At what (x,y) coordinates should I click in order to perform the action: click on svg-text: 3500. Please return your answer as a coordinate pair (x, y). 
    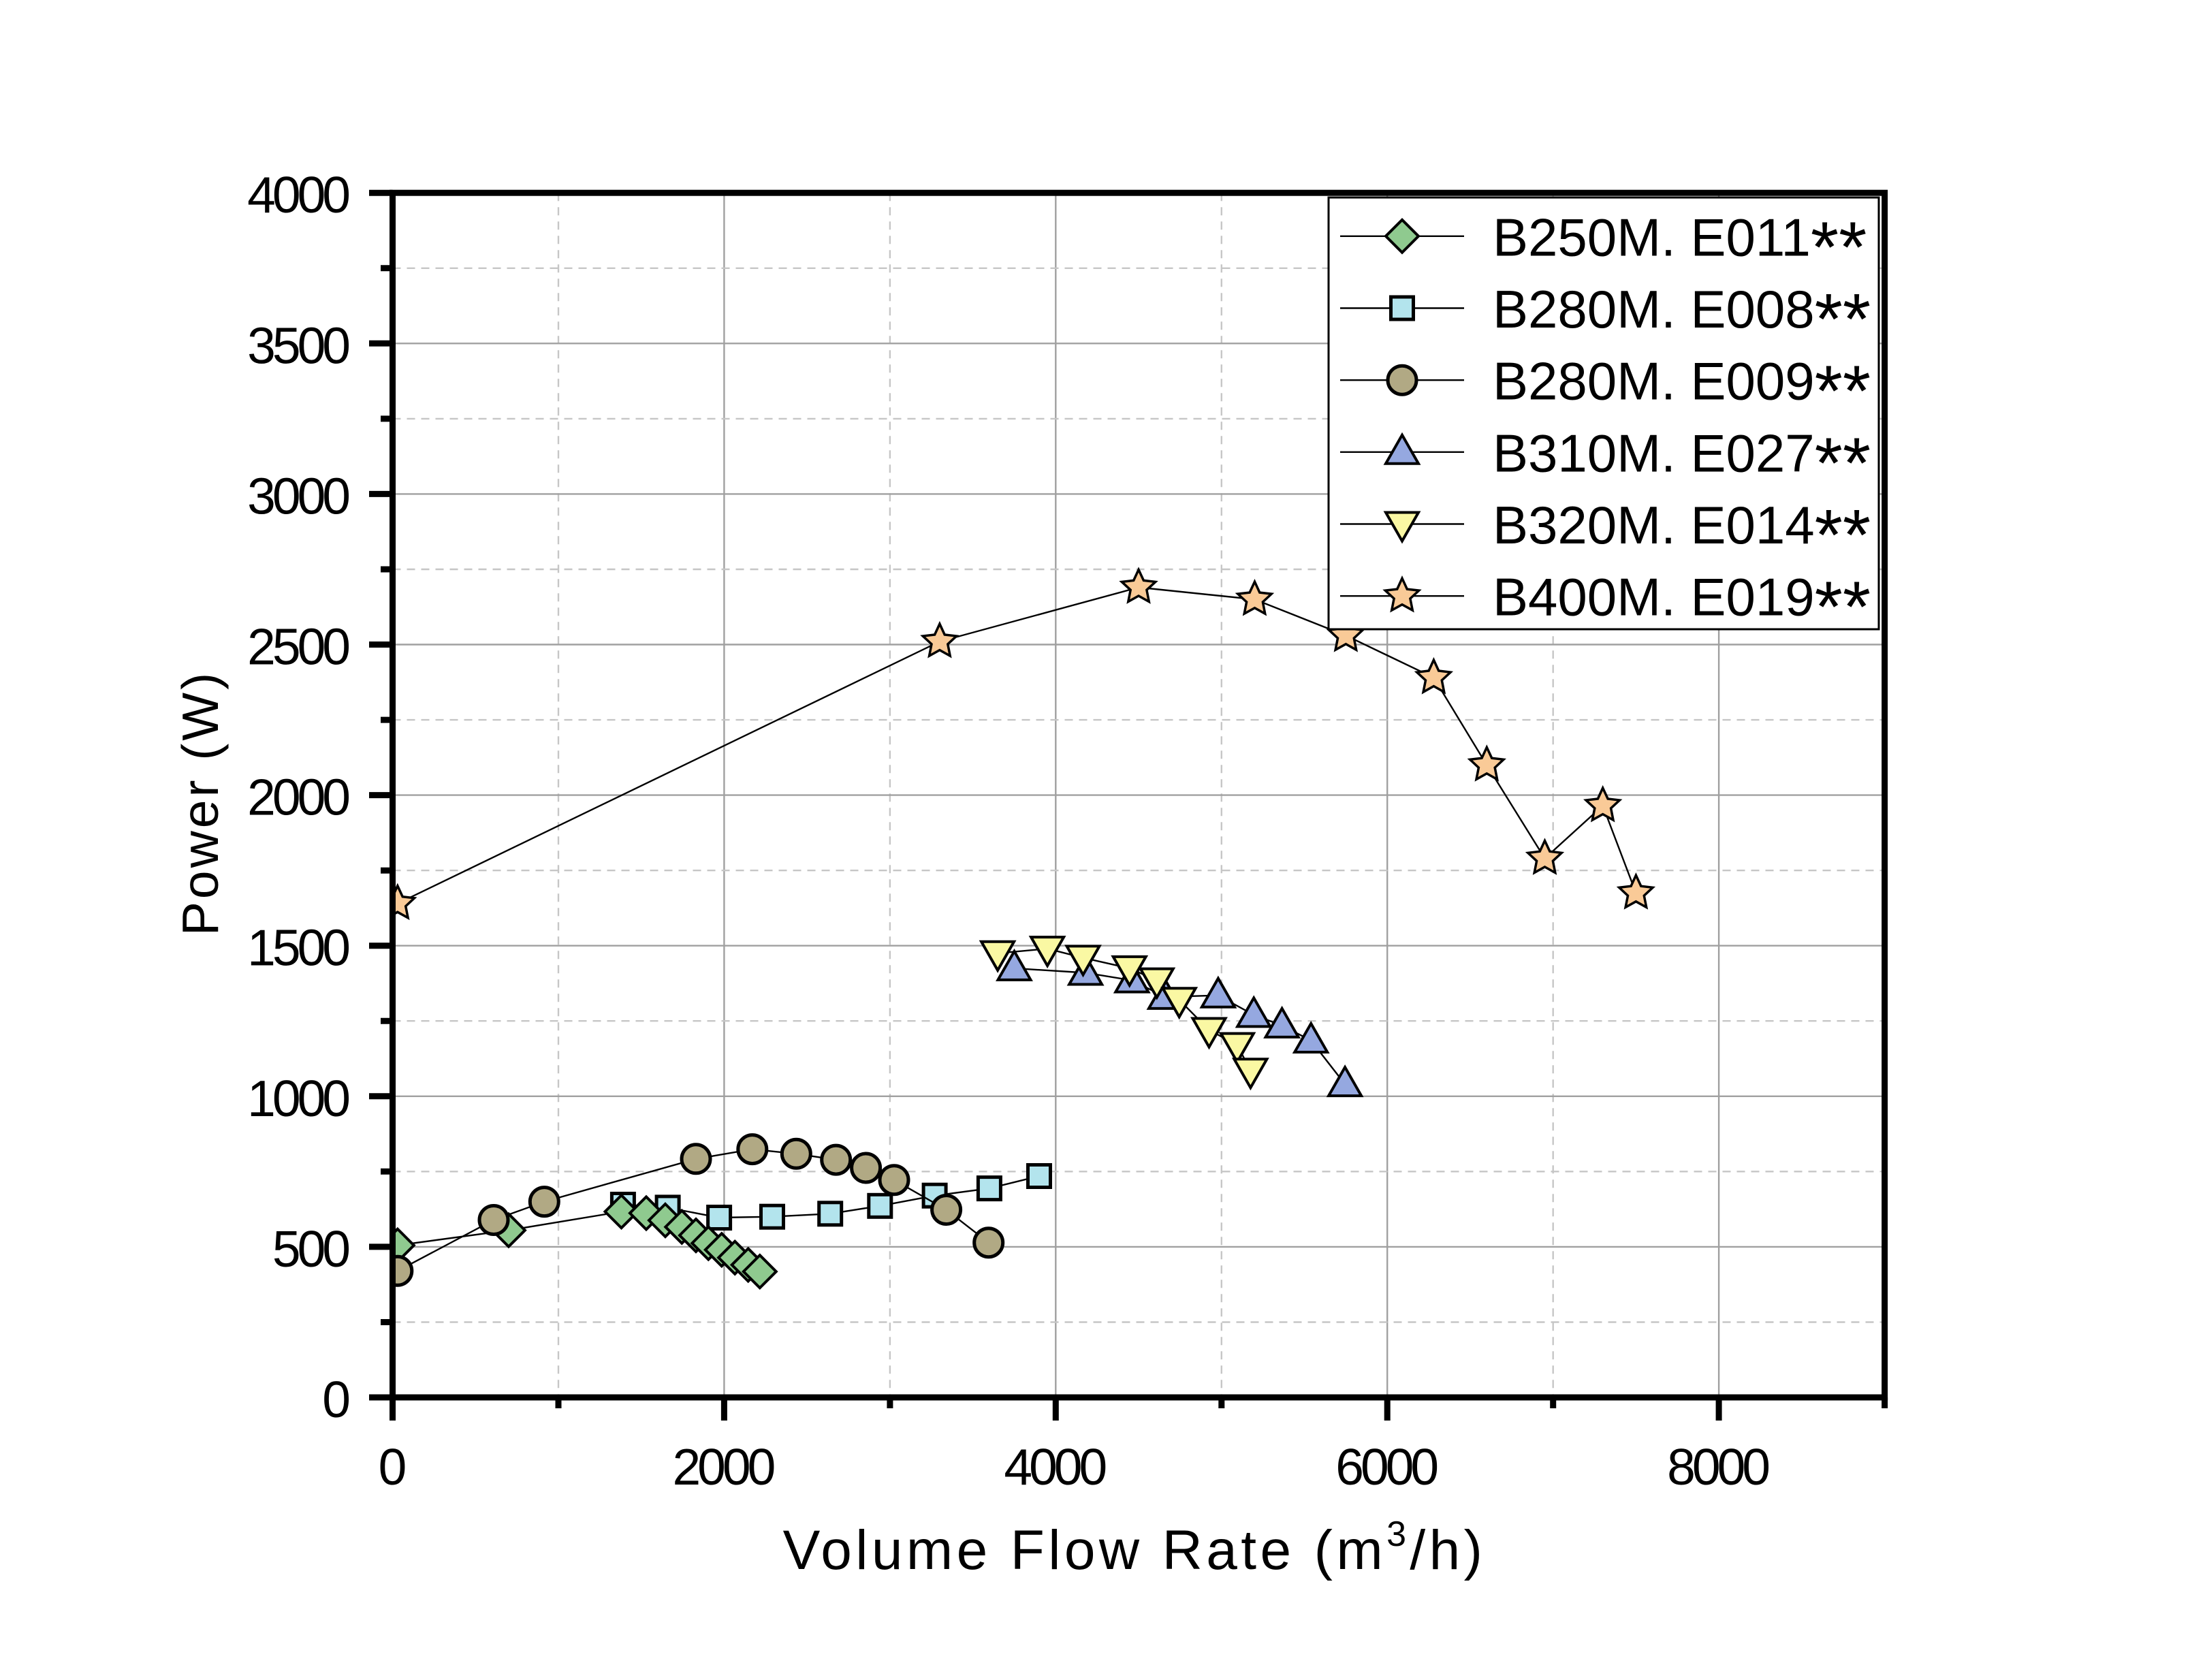
    Looking at the image, I should click on (298, 345).